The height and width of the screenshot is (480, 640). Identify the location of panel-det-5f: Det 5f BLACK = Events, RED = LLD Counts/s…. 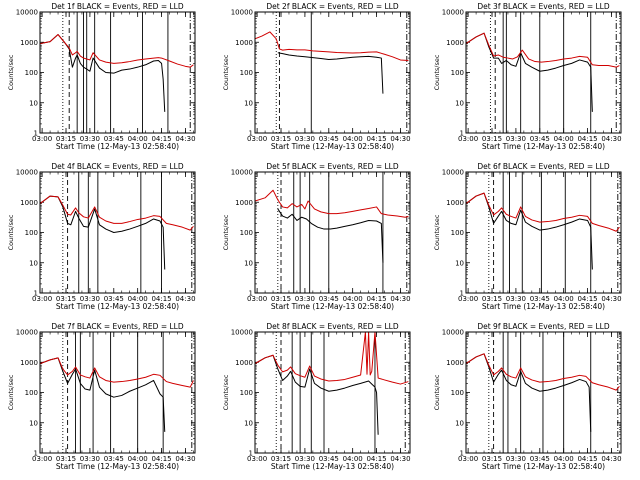
(316, 236).